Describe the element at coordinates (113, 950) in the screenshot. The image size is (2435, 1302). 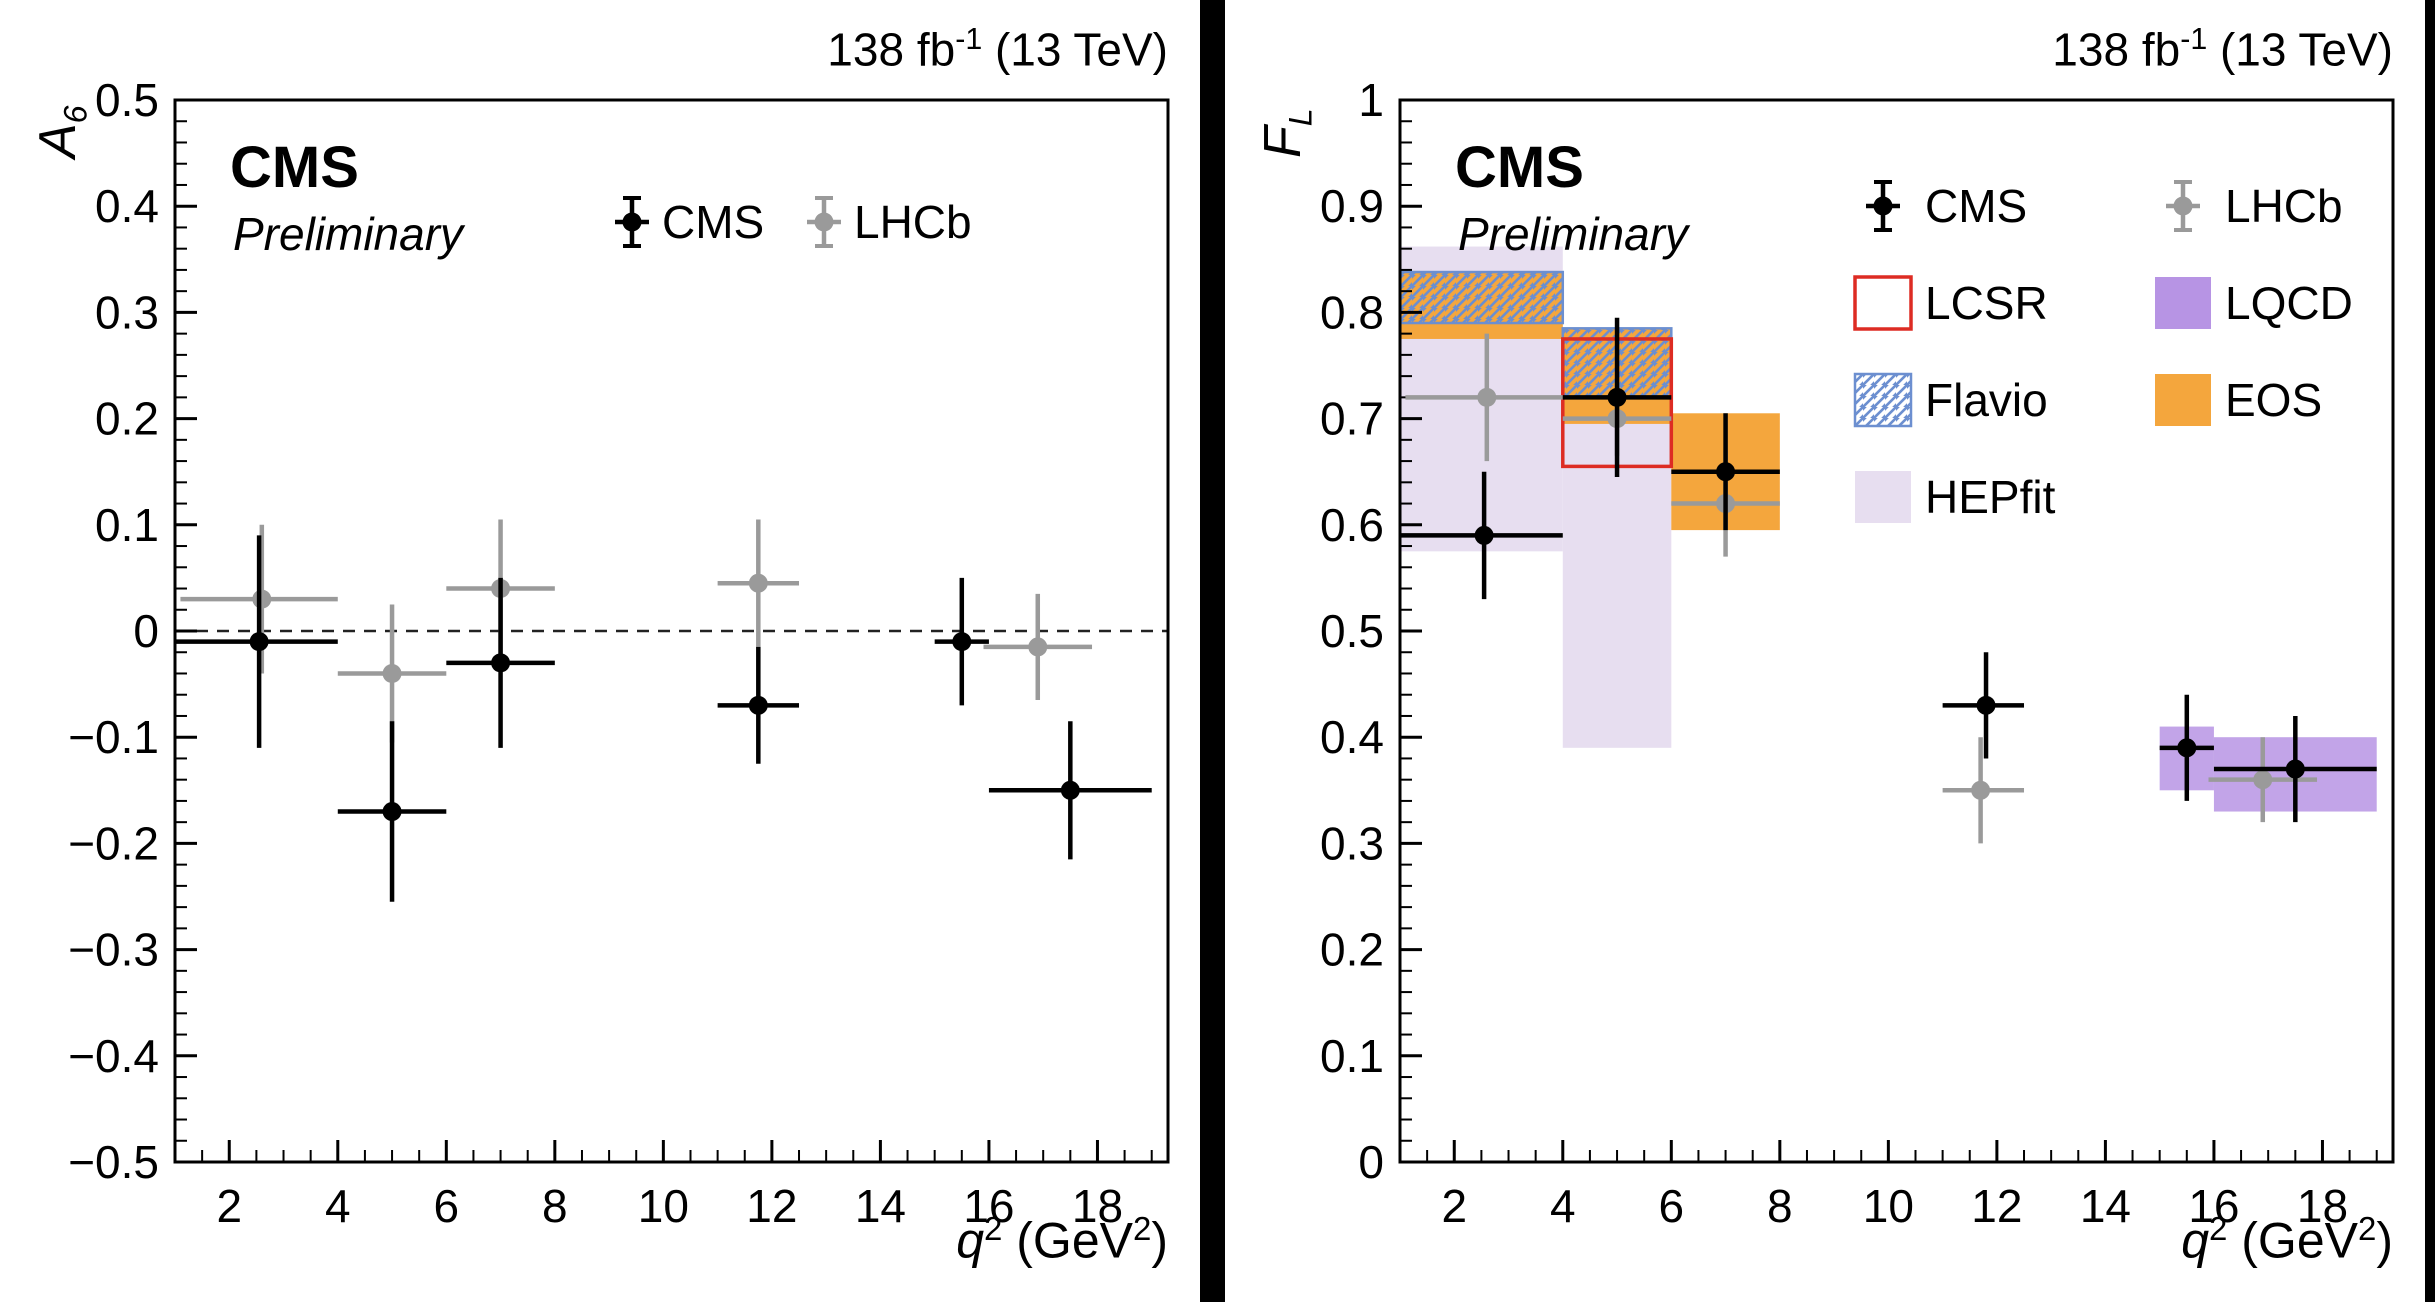
I see `svg-text: −0.3` at that location.